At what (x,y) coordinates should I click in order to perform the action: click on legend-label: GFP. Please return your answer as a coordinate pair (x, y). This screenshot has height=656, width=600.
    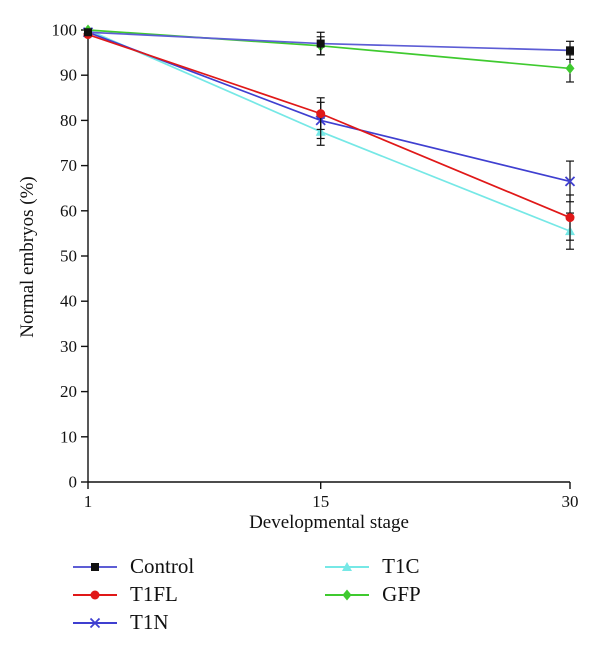
    Looking at the image, I should click on (401, 594).